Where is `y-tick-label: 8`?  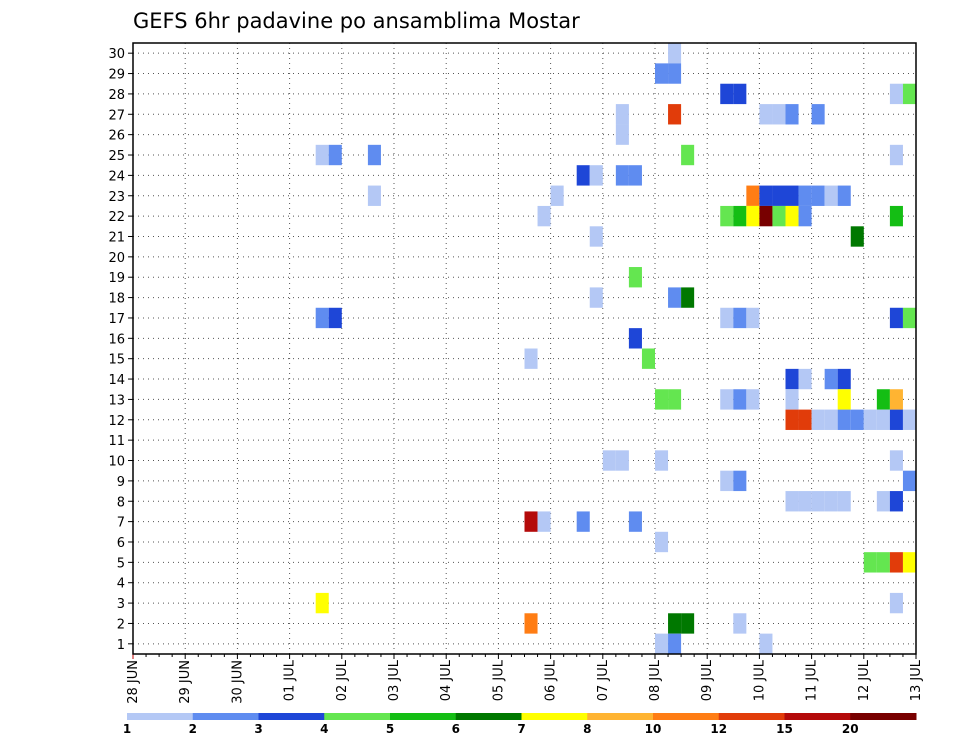 y-tick-label: 8 is located at coordinates (121, 502).